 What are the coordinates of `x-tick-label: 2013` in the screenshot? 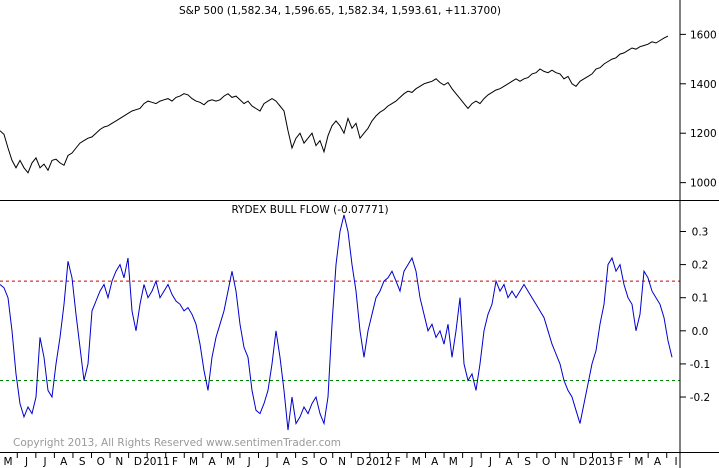 It's located at (601, 462).